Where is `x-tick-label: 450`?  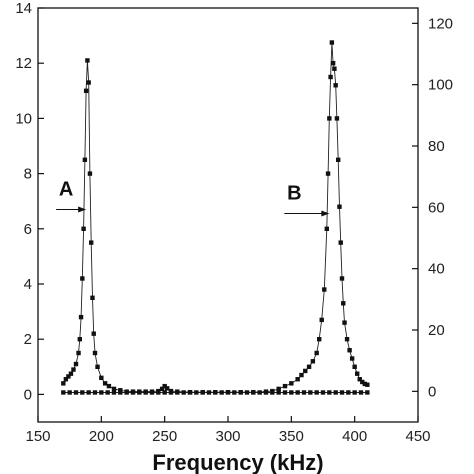
x-tick-label: 450 is located at coordinates (417, 436).